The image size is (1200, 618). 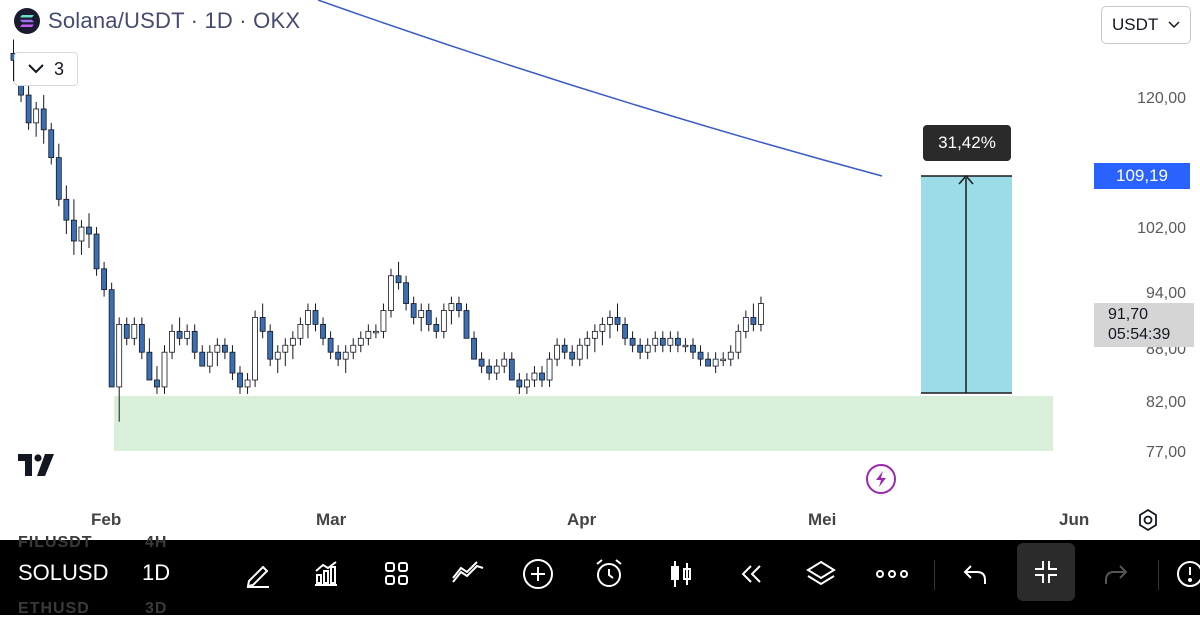 I want to click on more-icon, so click(x=892, y=574).